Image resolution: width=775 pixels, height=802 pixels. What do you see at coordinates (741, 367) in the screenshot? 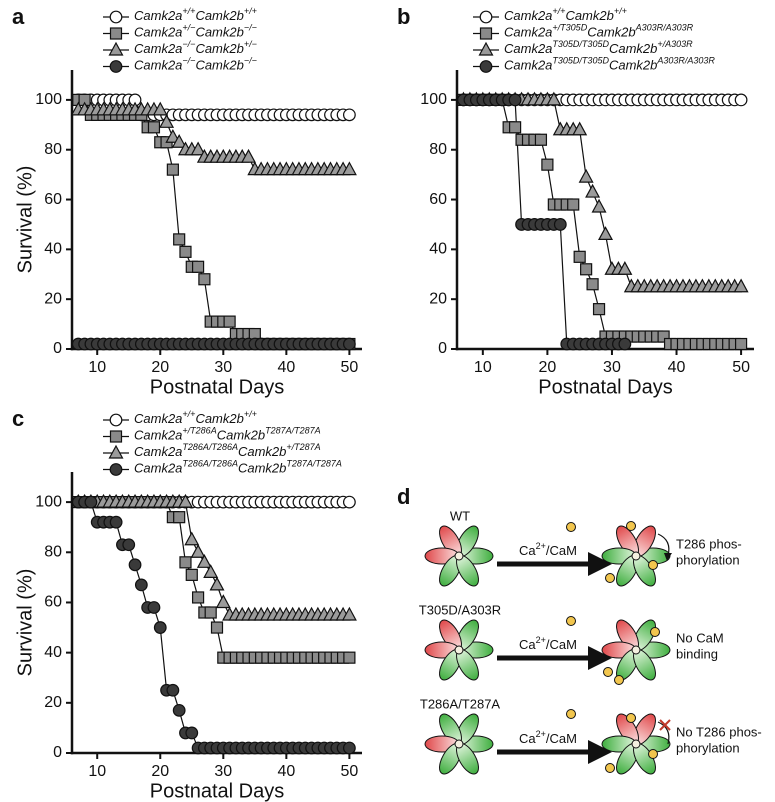
I see `x-tick-label: 50` at bounding box center [741, 367].